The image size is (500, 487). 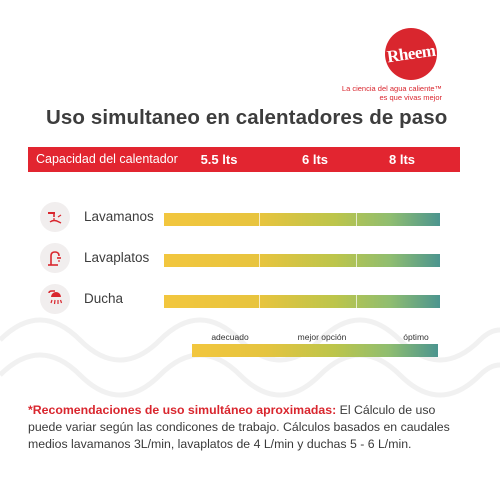 I want to click on usage-bar-ducha, so click(x=302, y=301).